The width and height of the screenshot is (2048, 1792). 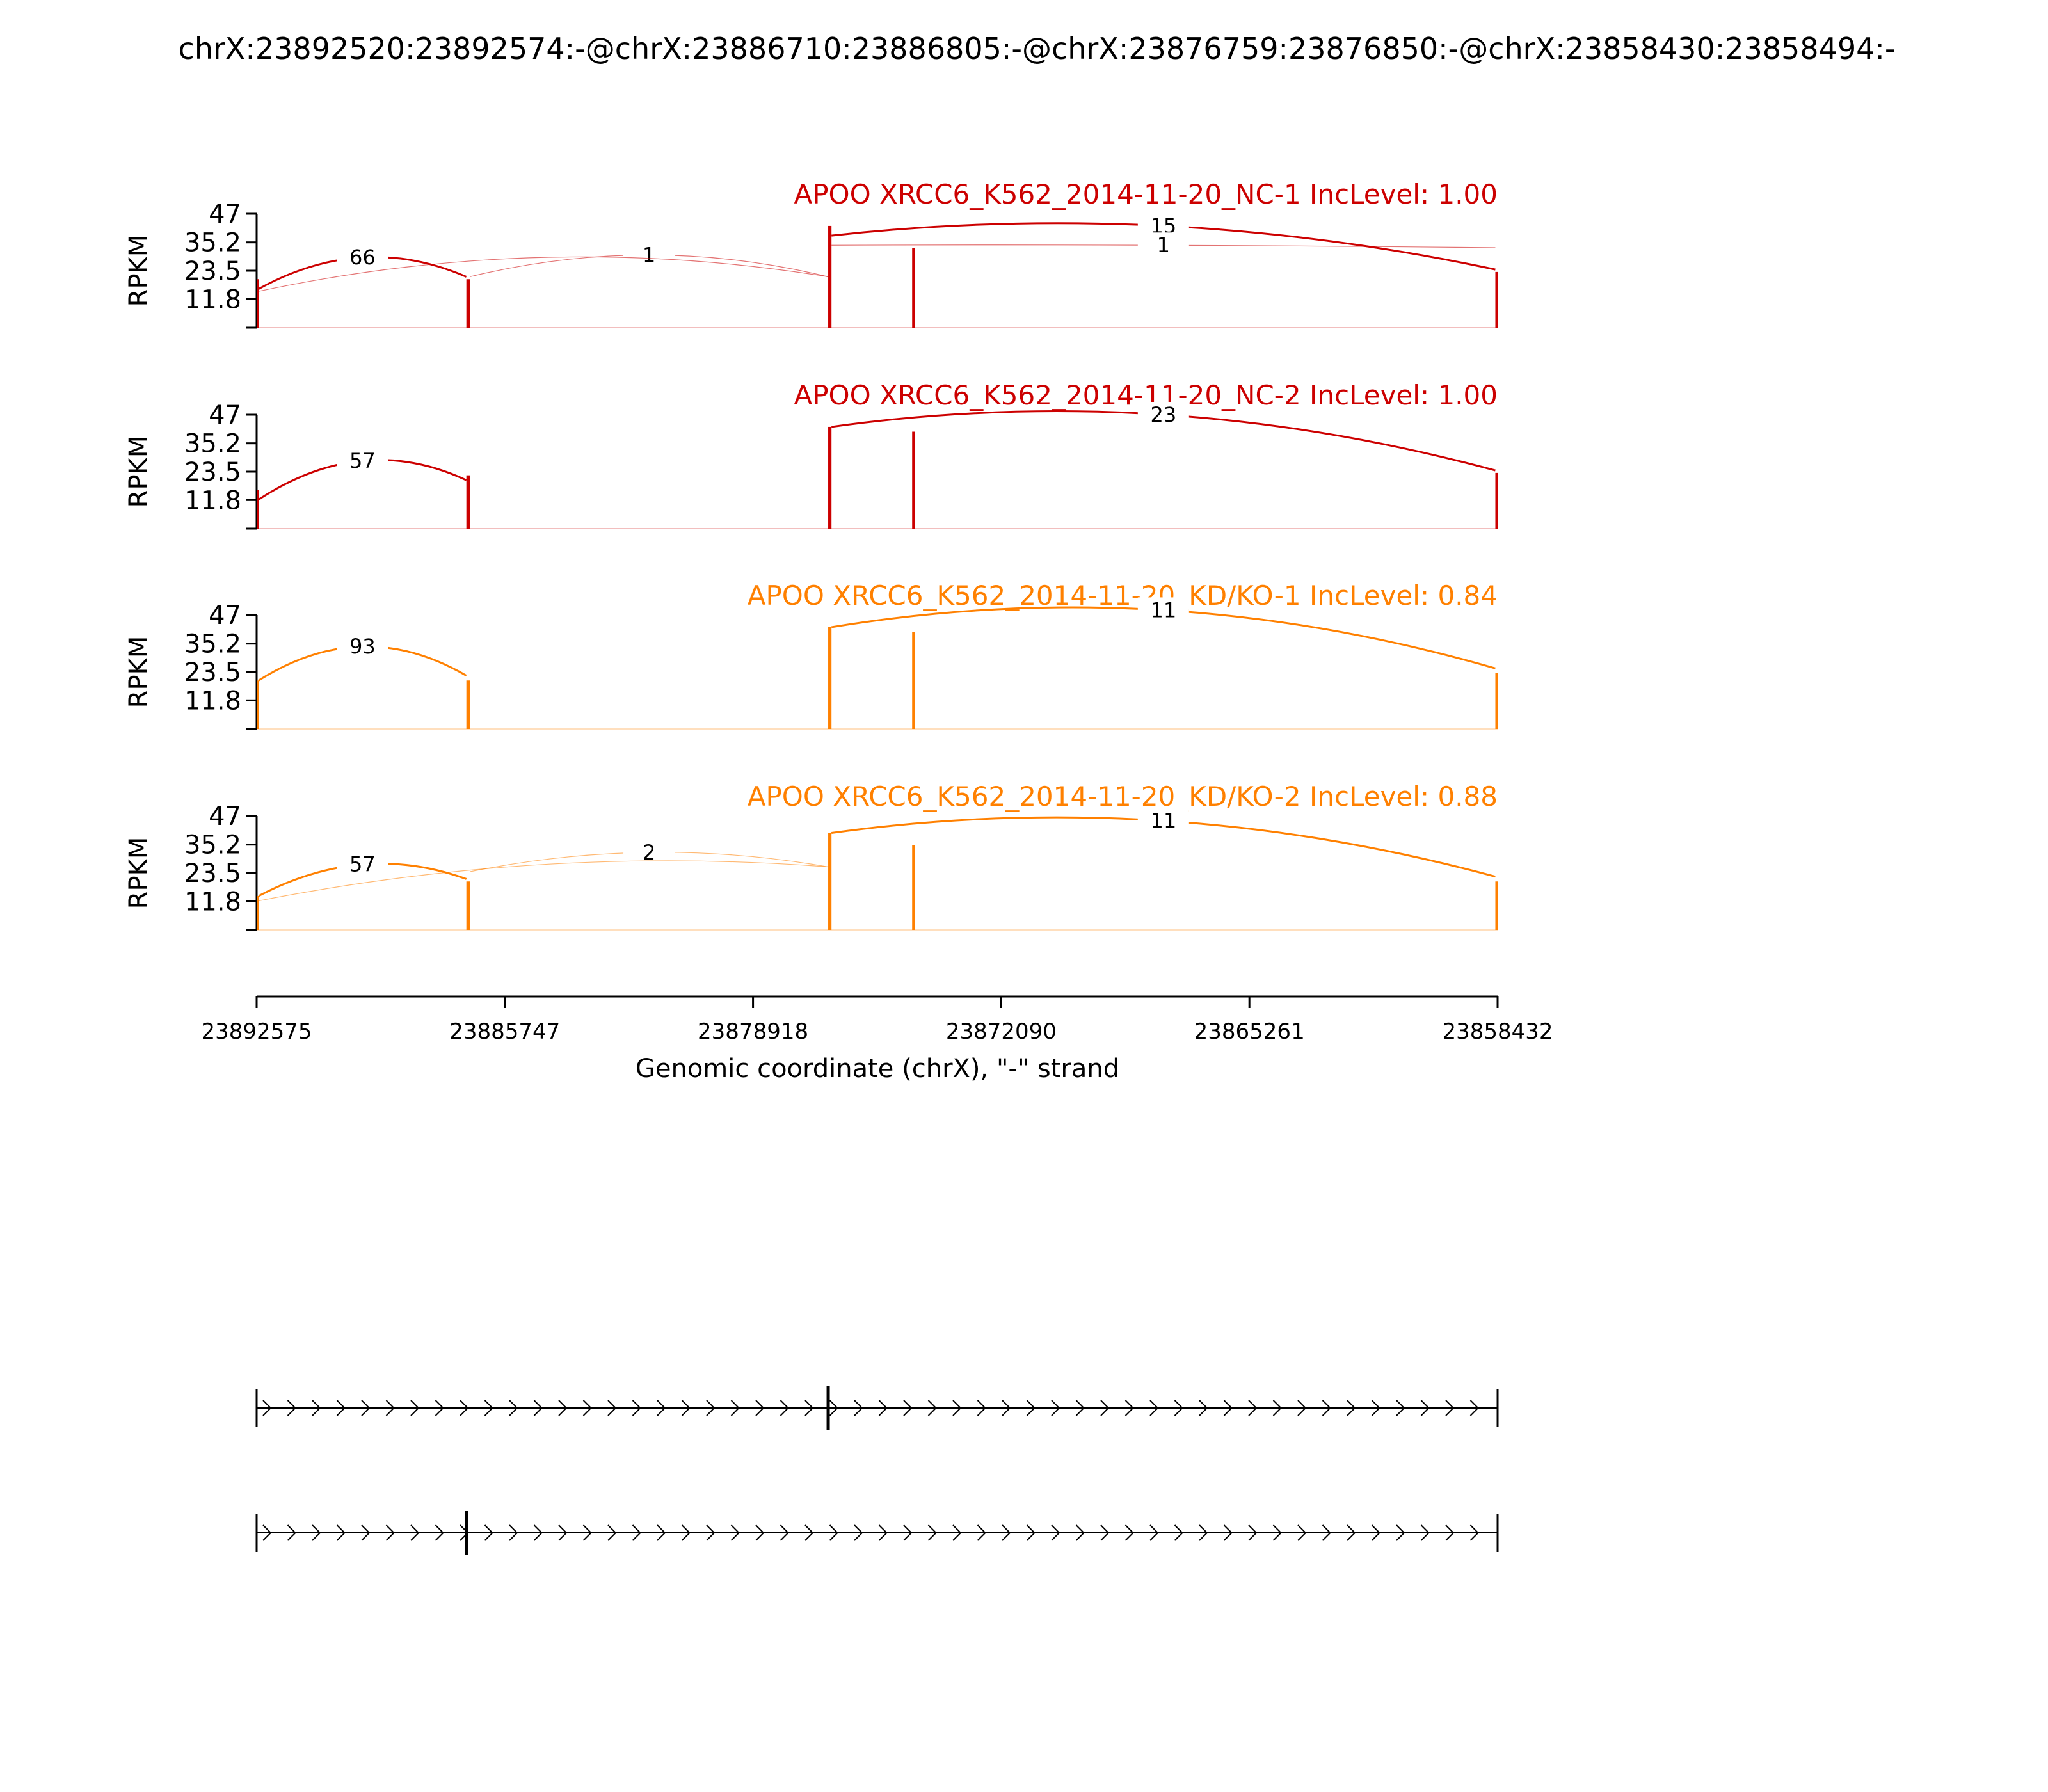 I want to click on junction-count: 66, so click(x=362, y=257).